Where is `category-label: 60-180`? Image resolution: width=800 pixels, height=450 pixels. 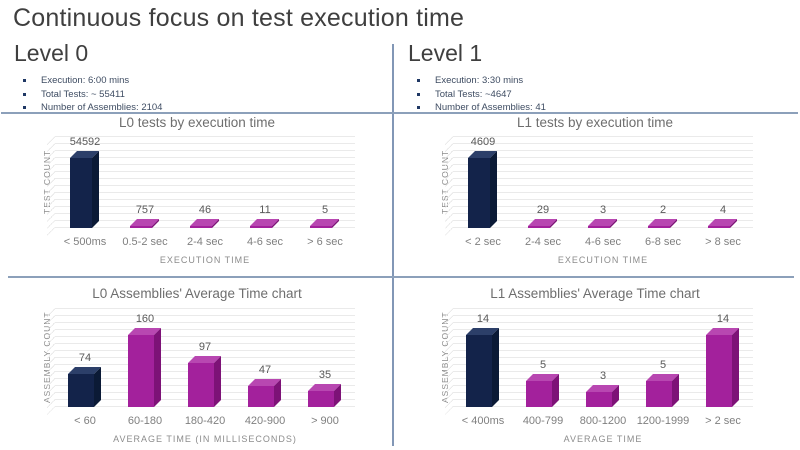 category-label: 60-180 is located at coordinates (145, 421).